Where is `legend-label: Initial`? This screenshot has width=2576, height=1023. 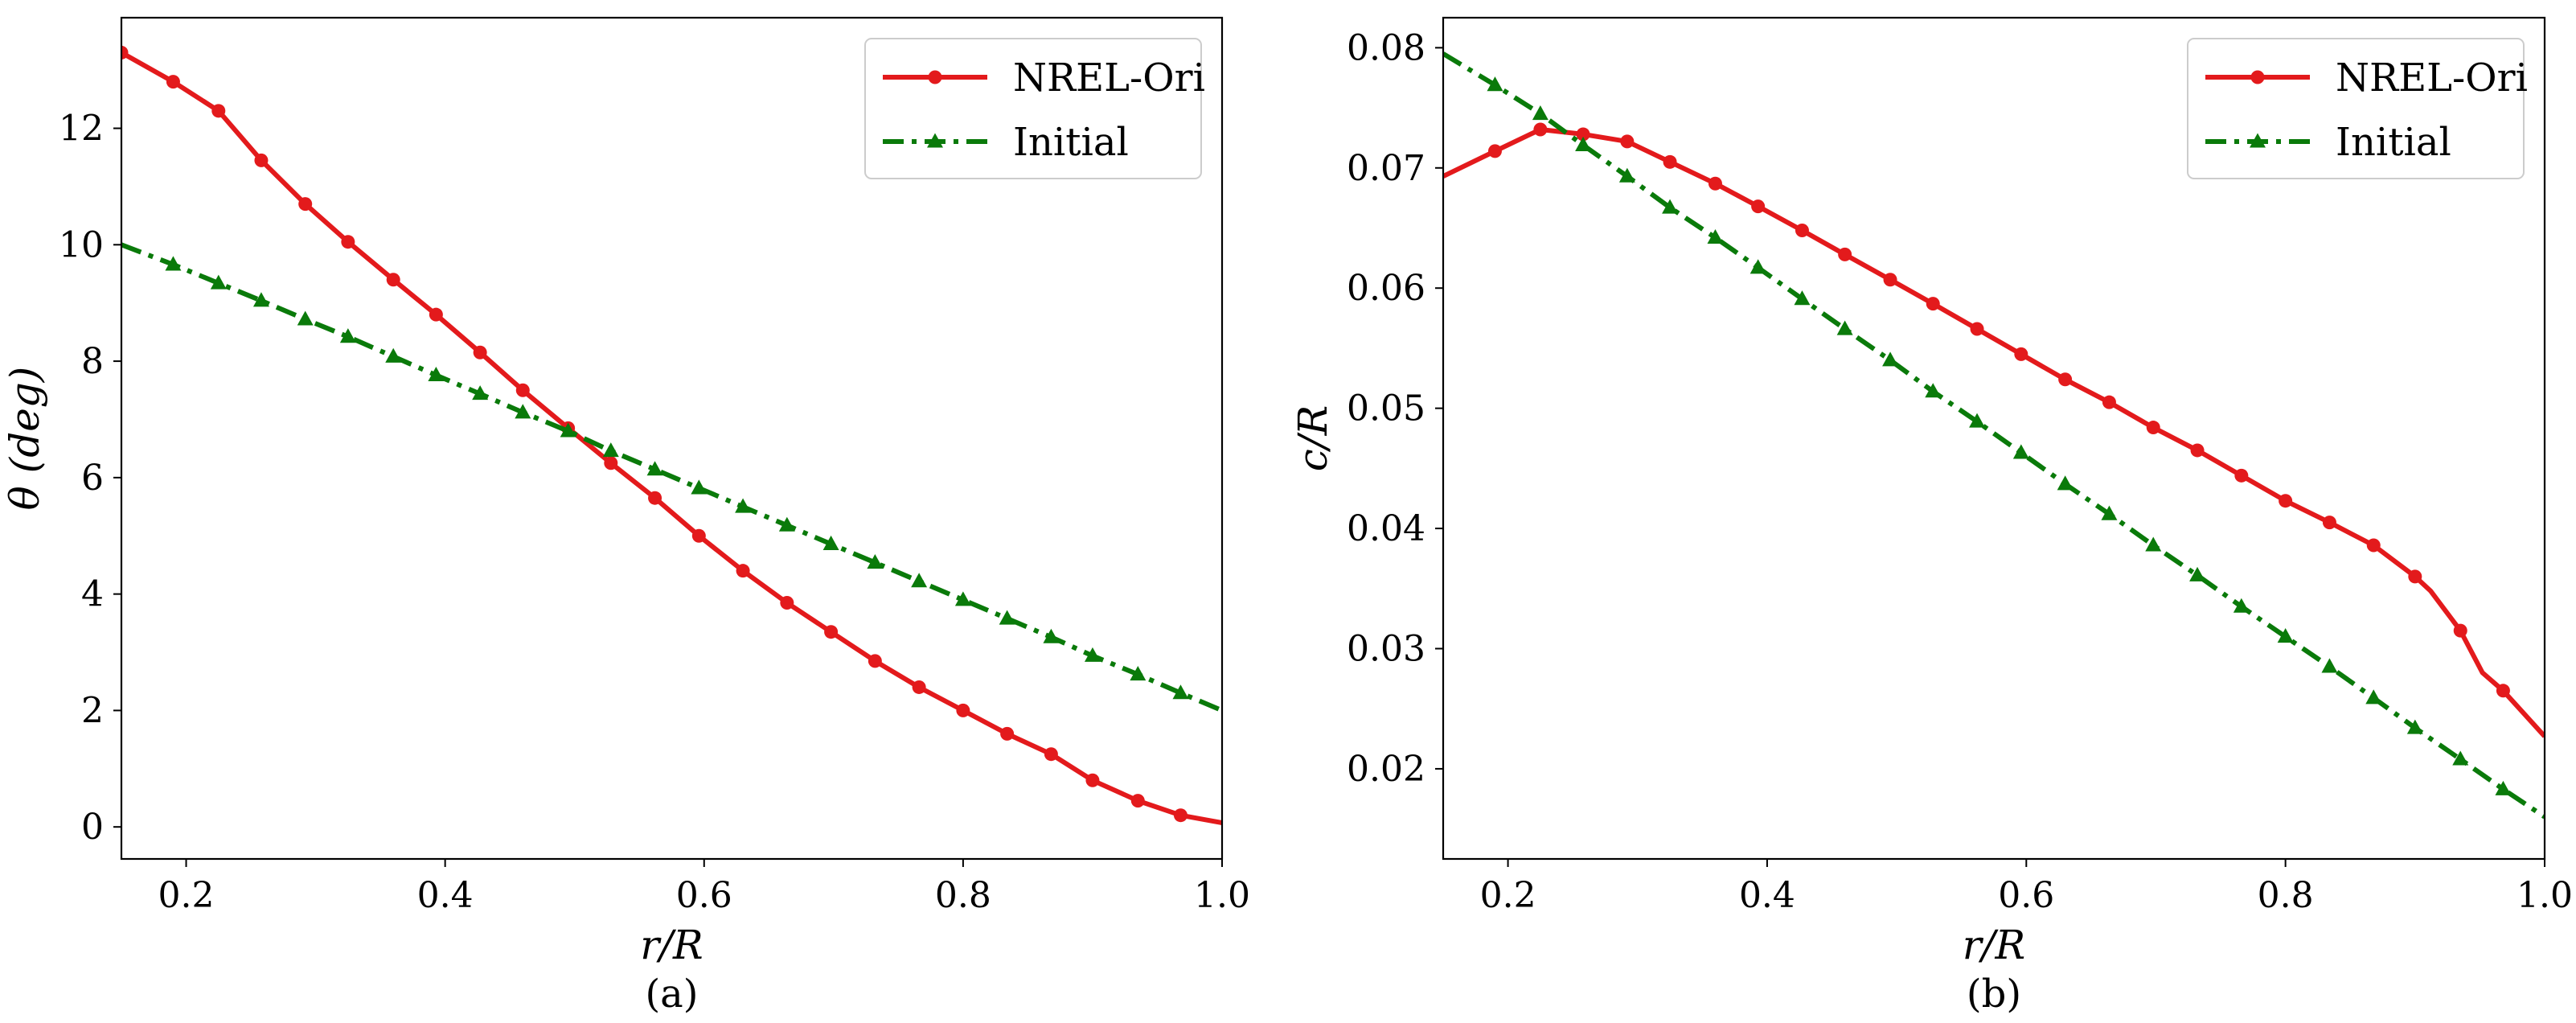 legend-label: Initial is located at coordinates (2393, 142).